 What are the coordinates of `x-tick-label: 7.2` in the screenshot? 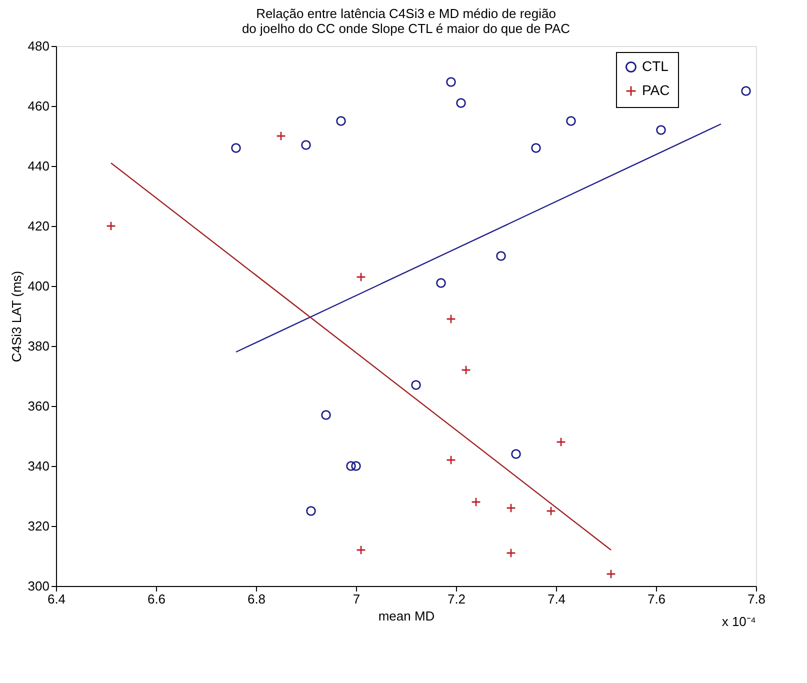 It's located at (456, 599).